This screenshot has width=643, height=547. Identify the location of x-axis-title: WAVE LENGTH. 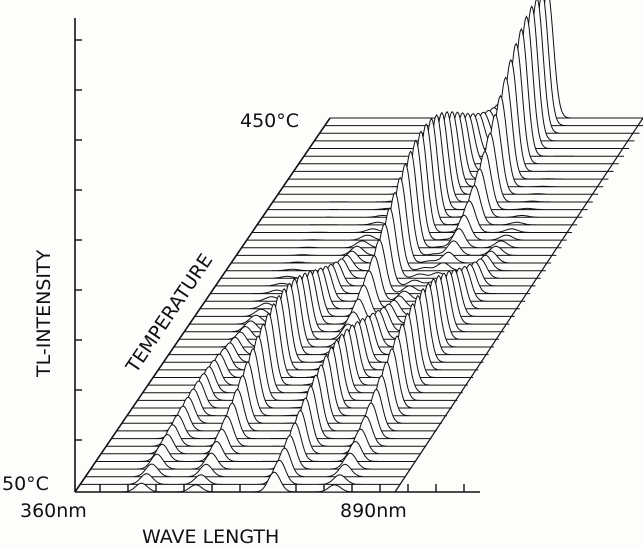
(210, 536).